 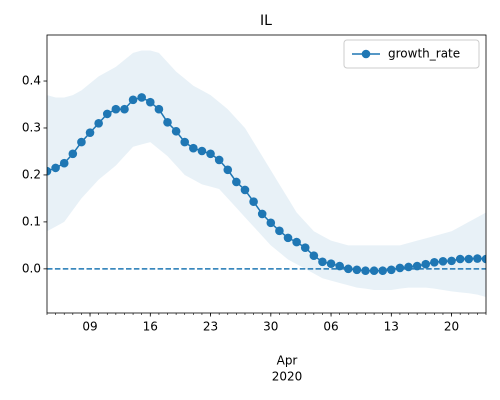 What do you see at coordinates (31, 221) in the screenshot?
I see `y-tick-label: 0.1` at bounding box center [31, 221].